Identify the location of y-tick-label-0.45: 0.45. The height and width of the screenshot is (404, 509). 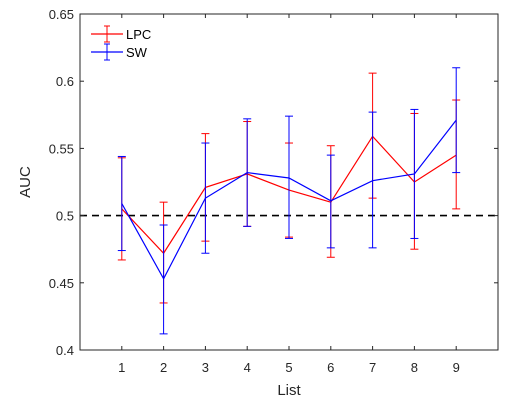
(61, 283).